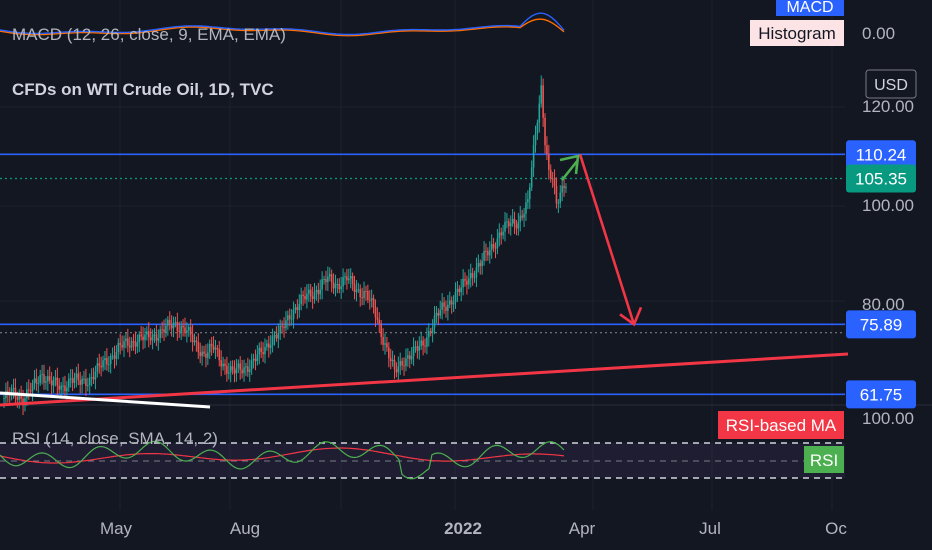 The image size is (932, 550). What do you see at coordinates (582, 528) in the screenshot?
I see `x-tick-label: Apr` at bounding box center [582, 528].